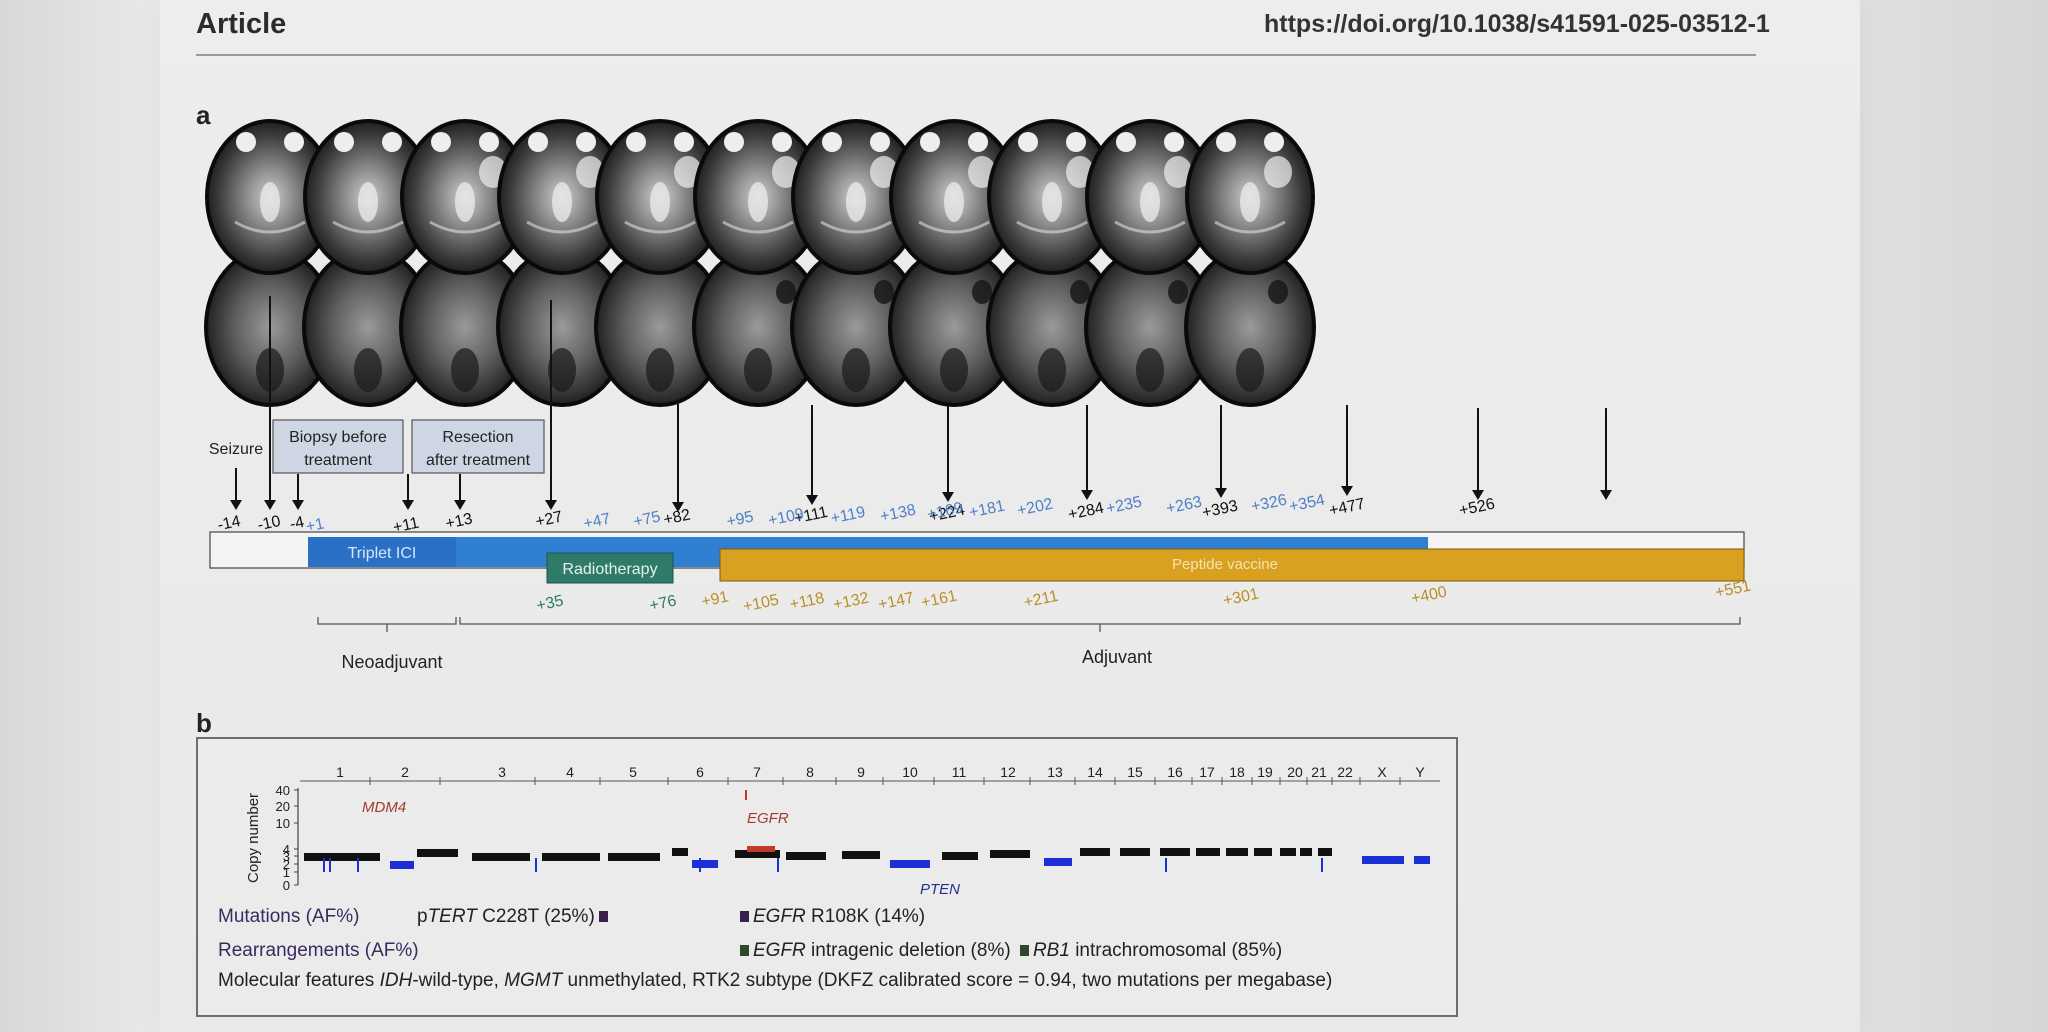 The height and width of the screenshot is (1032, 2048). I want to click on top-day-label: +82, so click(677, 517).